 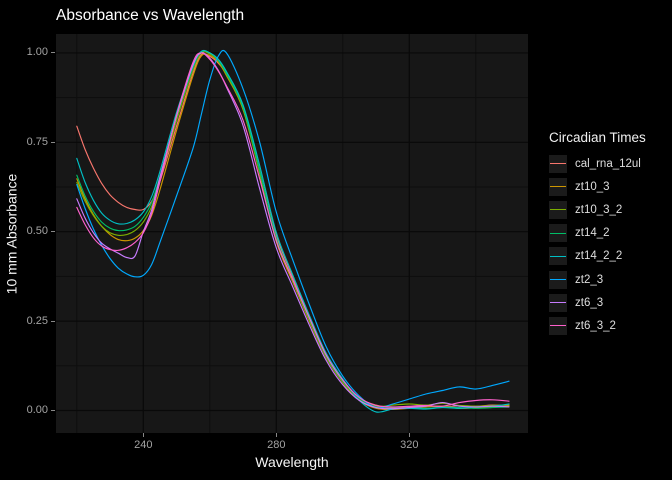 What do you see at coordinates (589, 302) in the screenshot?
I see `legend-label: zt6_3` at bounding box center [589, 302].